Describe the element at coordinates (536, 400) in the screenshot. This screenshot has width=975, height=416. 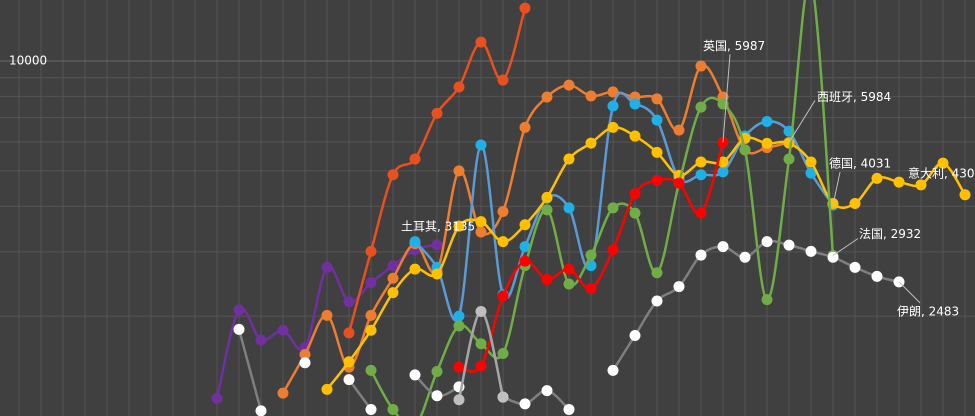
I see `series-line` at that location.